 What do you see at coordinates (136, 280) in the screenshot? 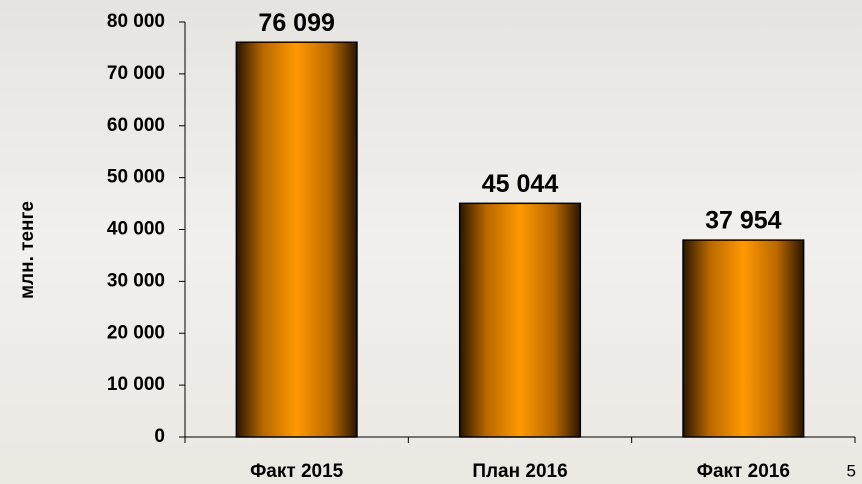
I see `y-tick-label: 30 000` at bounding box center [136, 280].